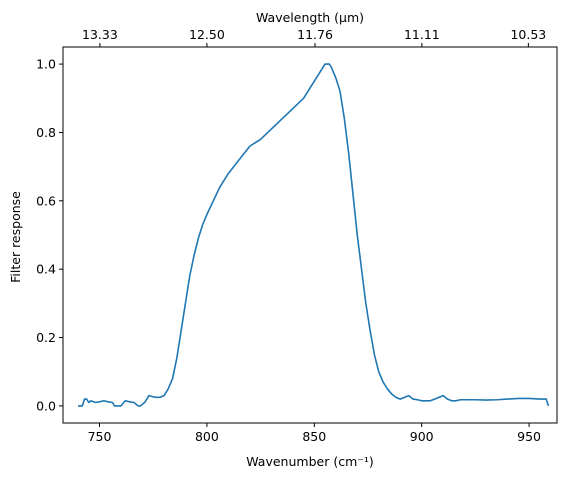  I want to click on top-tick-label: 10.53, so click(528, 34).